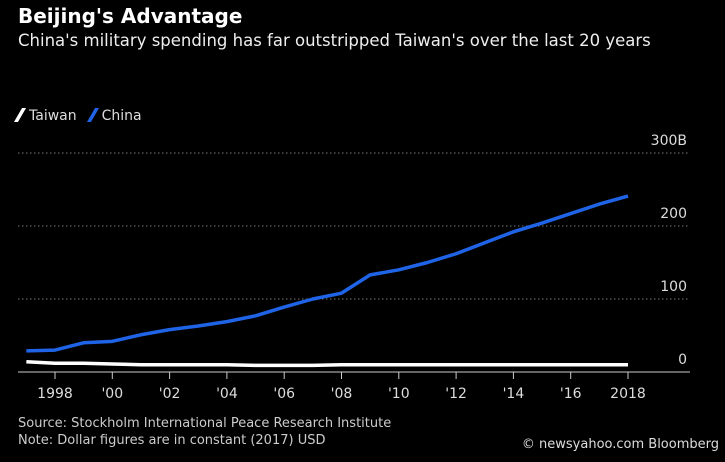  What do you see at coordinates (514, 394) in the screenshot?
I see `x-tick-label: '14` at bounding box center [514, 394].